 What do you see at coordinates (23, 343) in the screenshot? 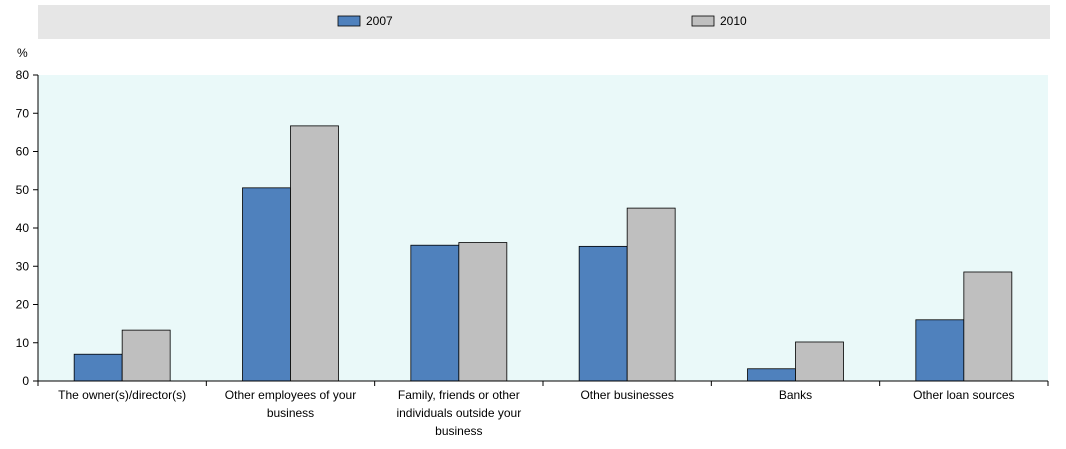
I see `y-tick-label: 10` at bounding box center [23, 343].